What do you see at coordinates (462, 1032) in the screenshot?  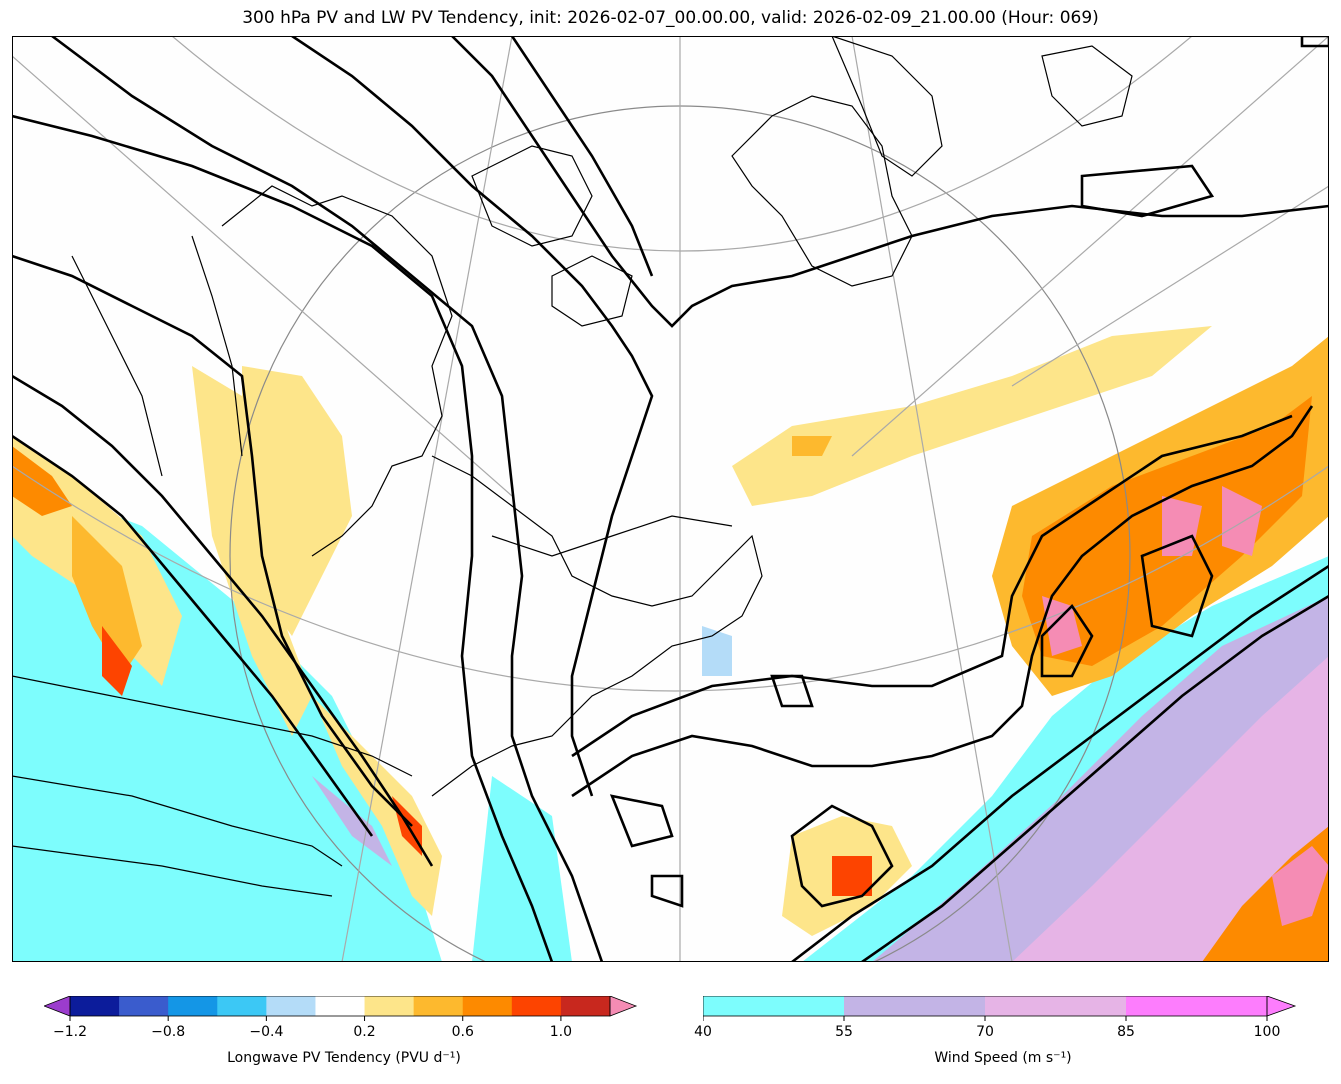 I see `pv-colorbar-tick-label: 0.6` at bounding box center [462, 1032].